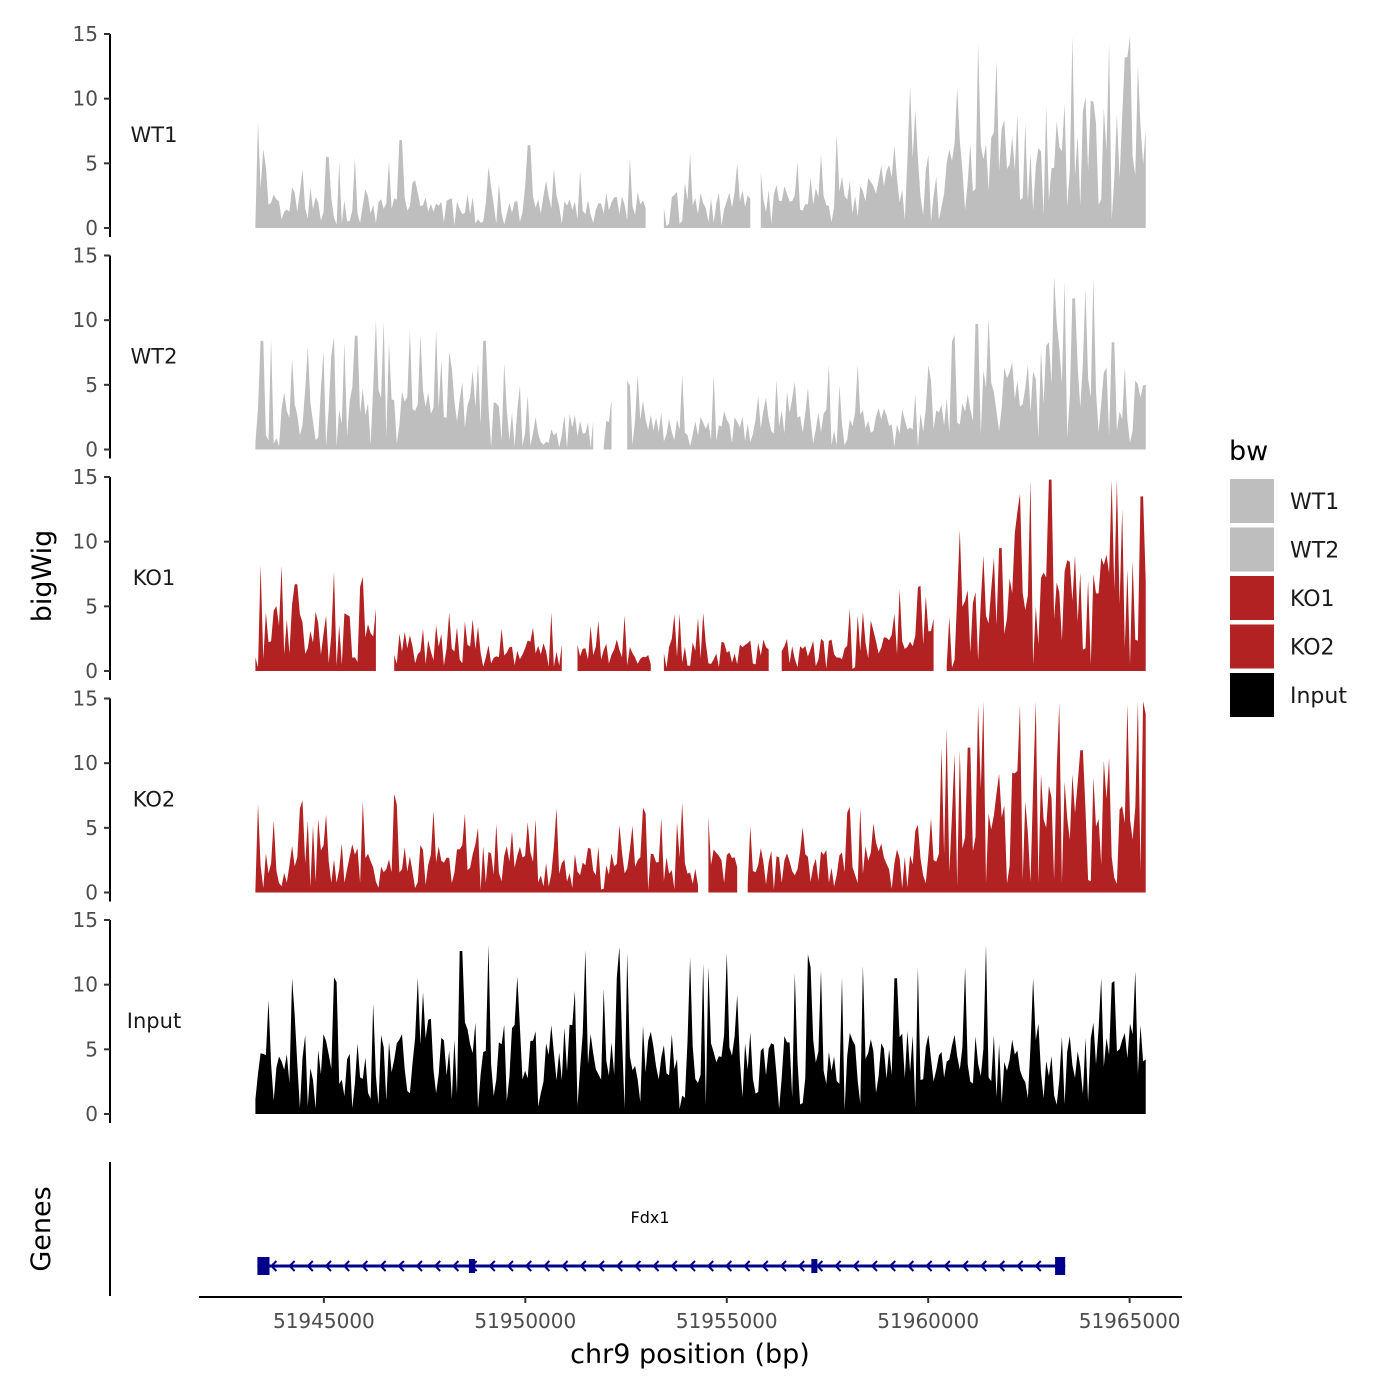 Image resolution: width=1400 pixels, height=1400 pixels. I want to click on legend-item-ko1: KO1, so click(1282, 598).